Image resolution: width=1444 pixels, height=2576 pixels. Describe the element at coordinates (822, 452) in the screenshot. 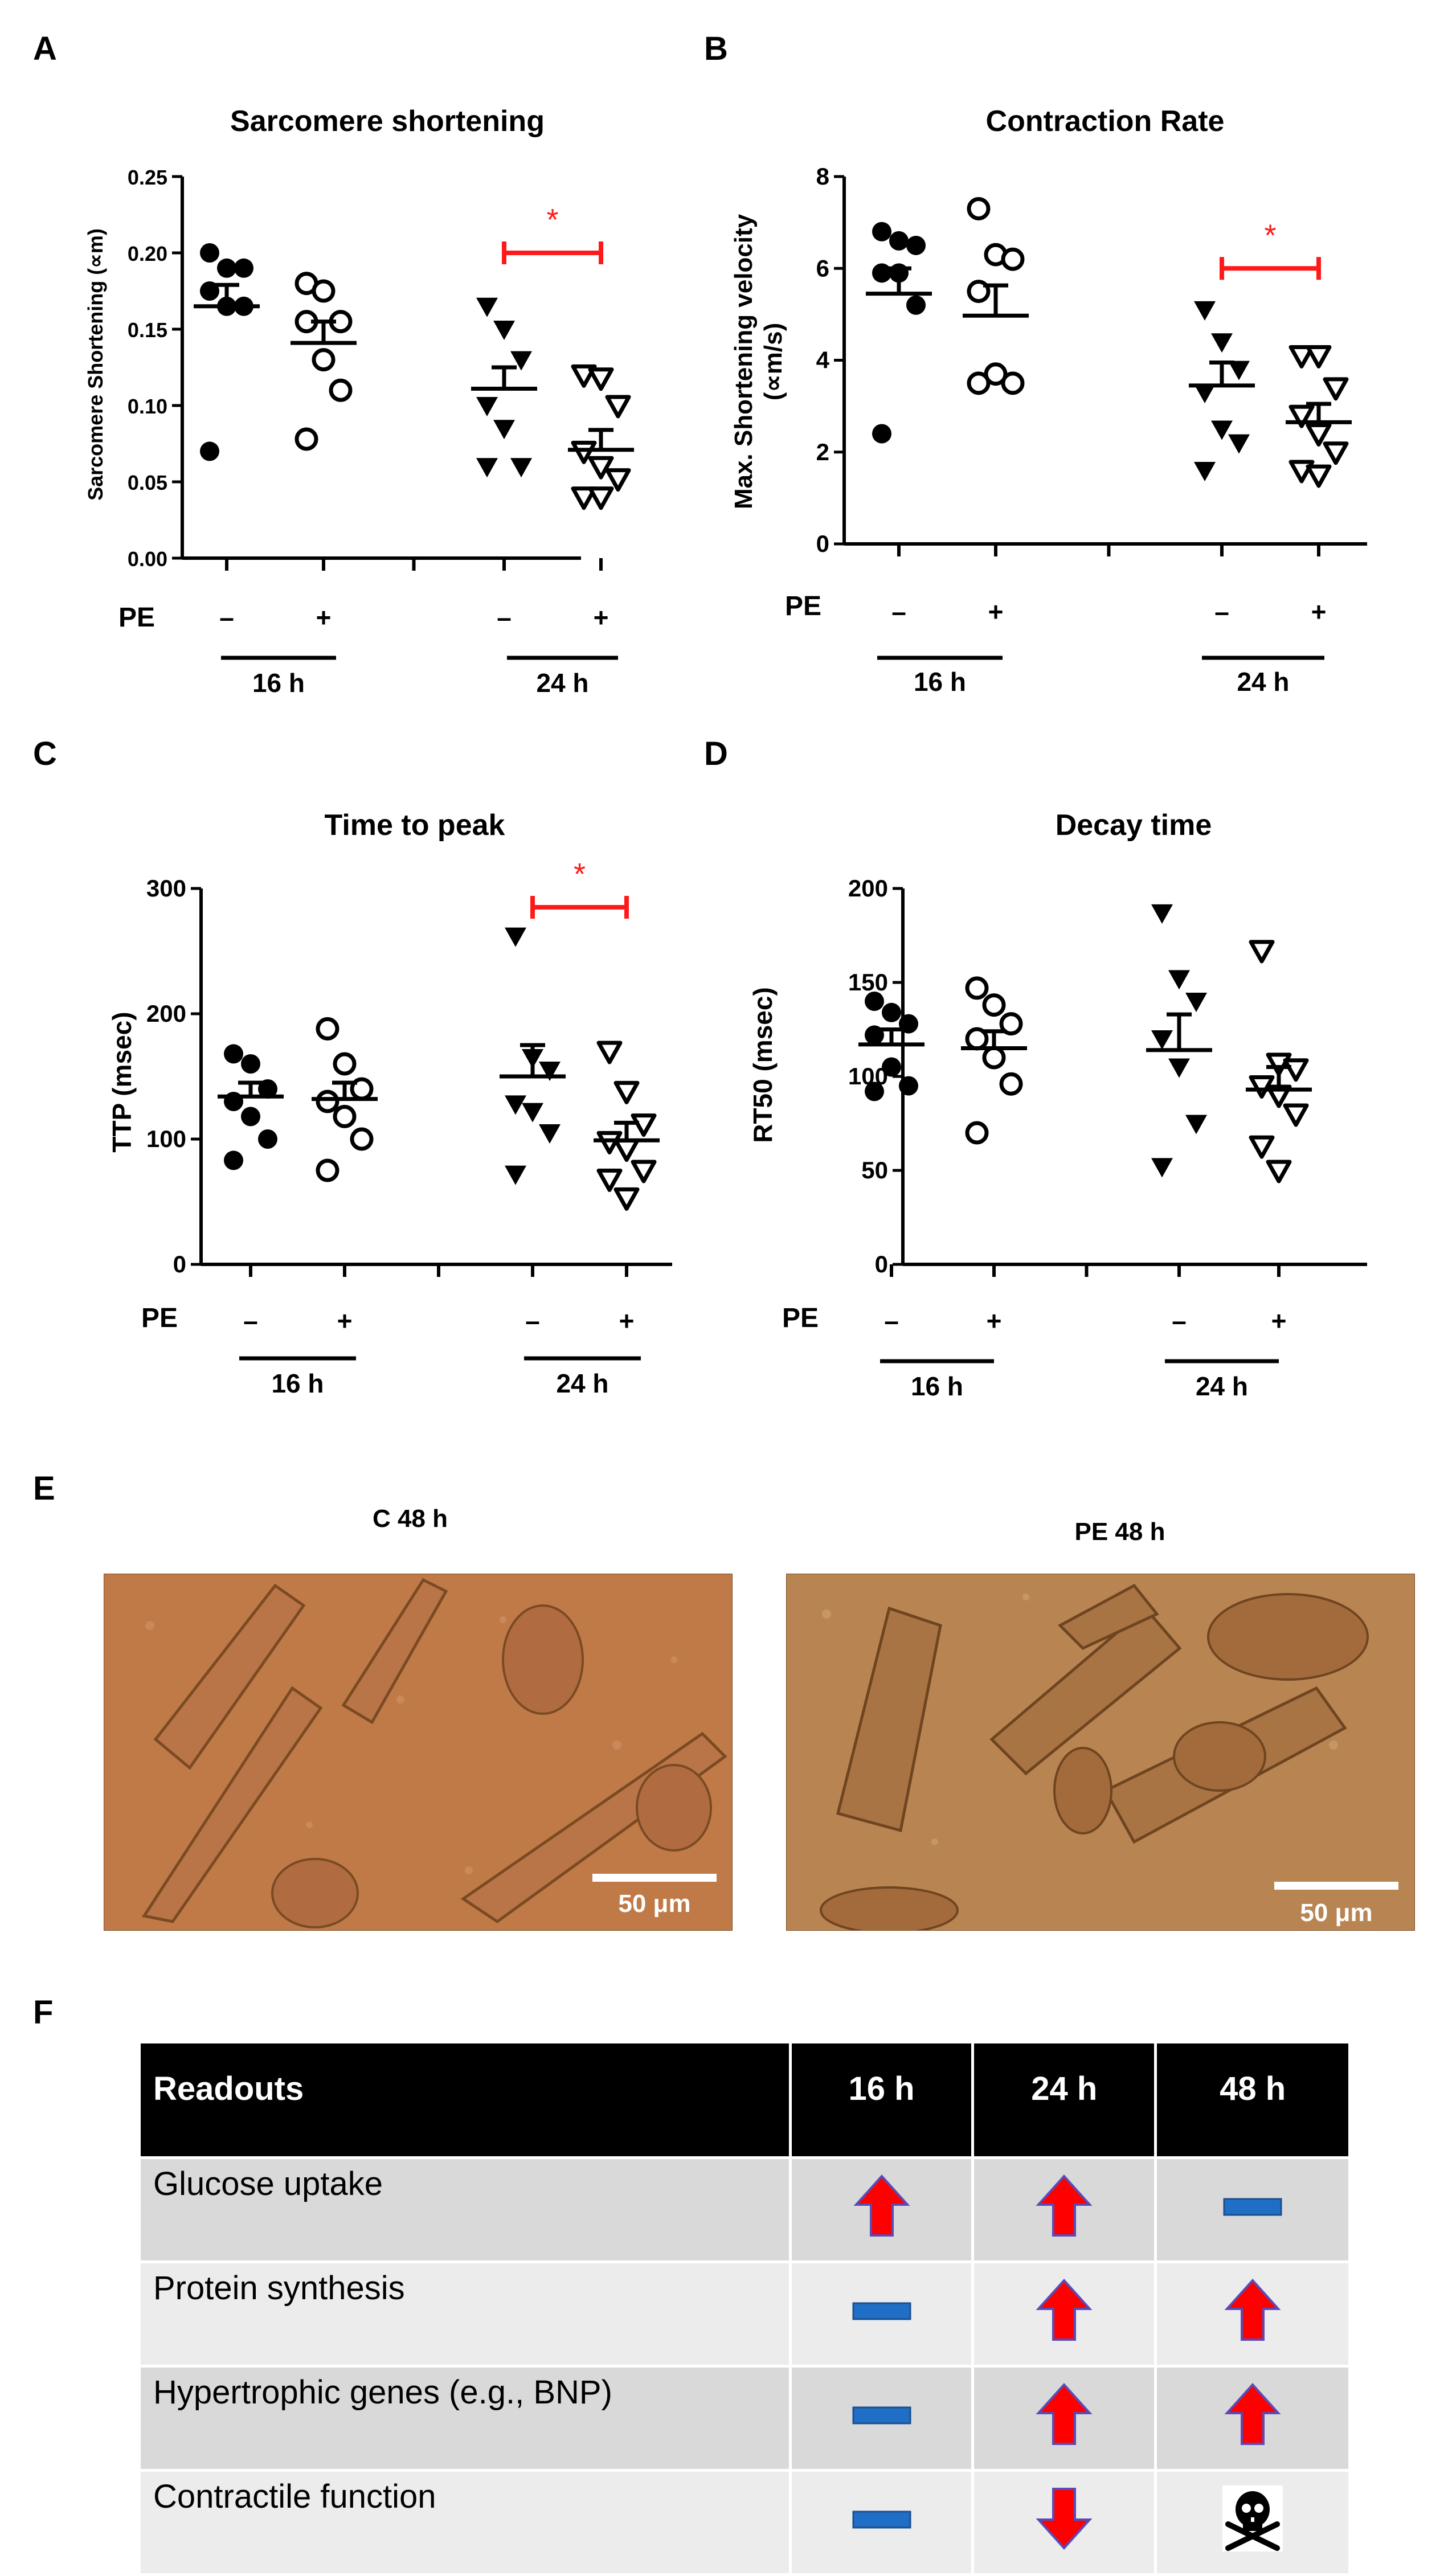

I see `y-tick-label: 2` at that location.